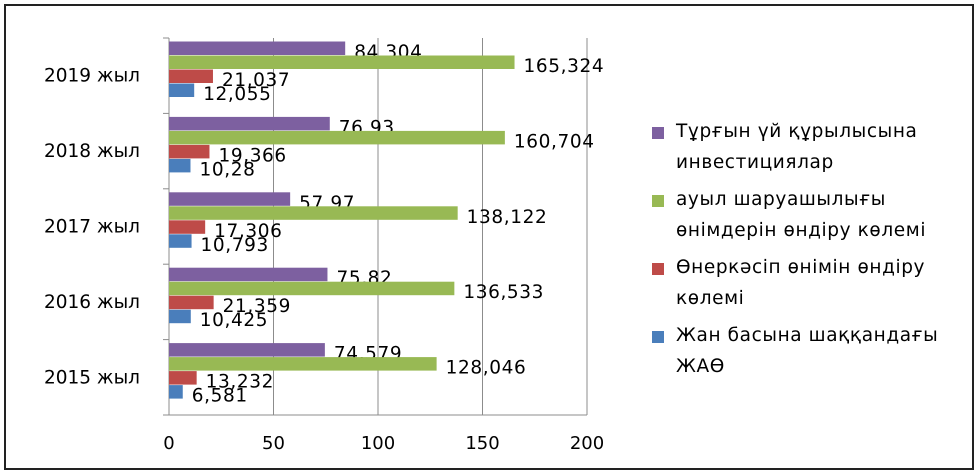 Image resolution: width=979 pixels, height=470 pixels. What do you see at coordinates (658, 133) in the screenshot?
I see `legend-swatch-purple` at bounding box center [658, 133].